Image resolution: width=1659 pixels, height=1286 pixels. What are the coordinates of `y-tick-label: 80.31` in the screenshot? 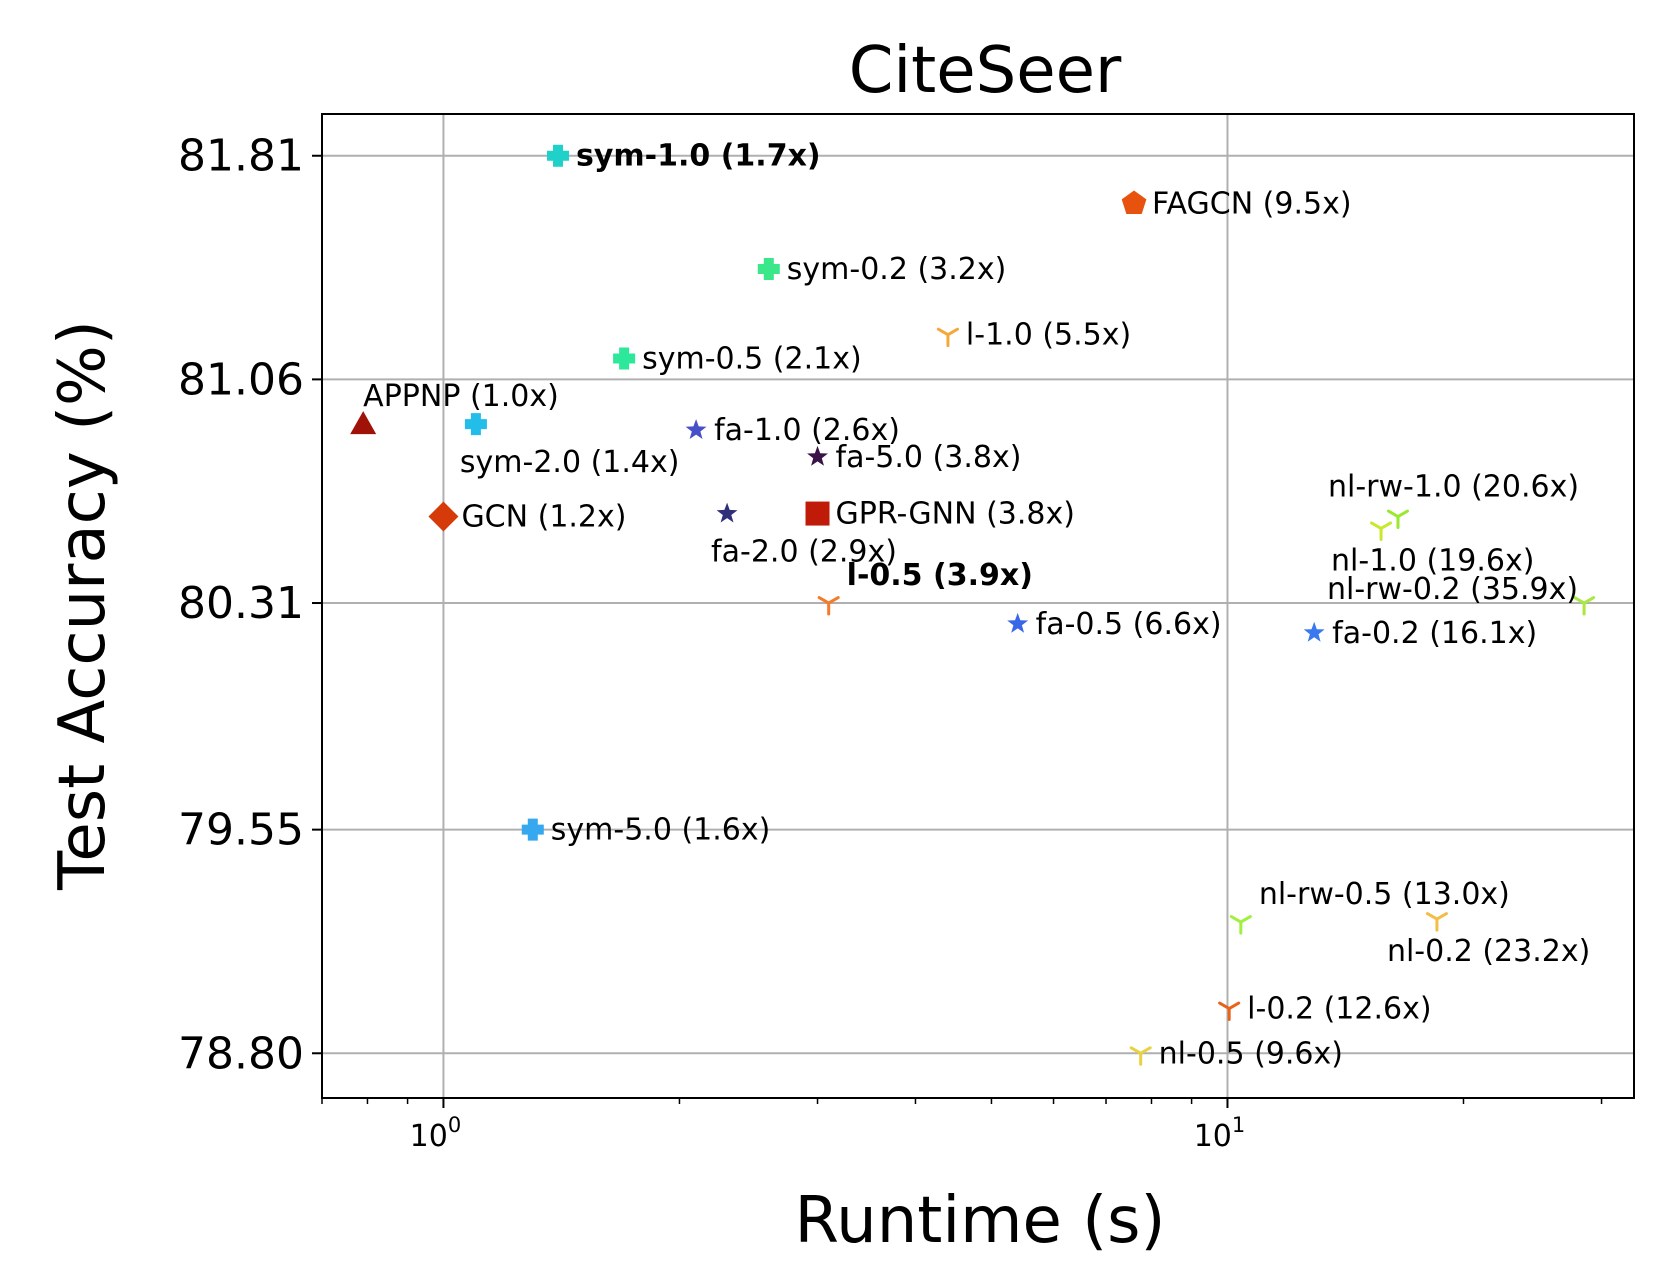 It's located at (241, 603).